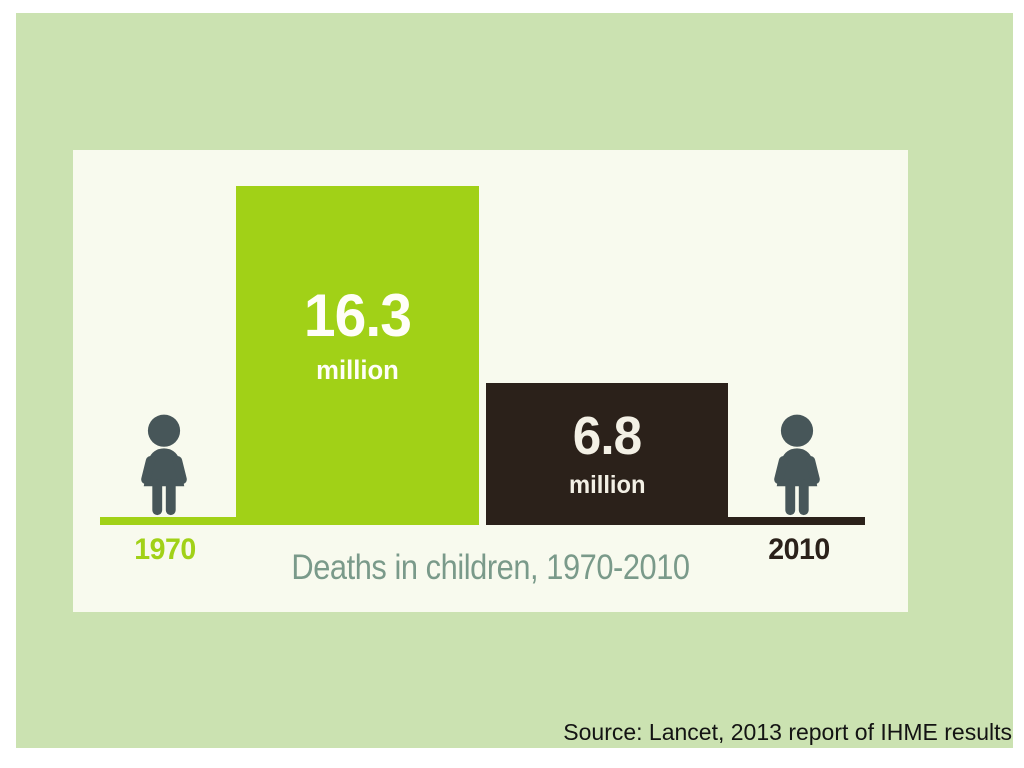 The height and width of the screenshot is (768, 1024). Describe the element at coordinates (799, 549) in the screenshot. I see `year-label-2010: 2010` at that location.